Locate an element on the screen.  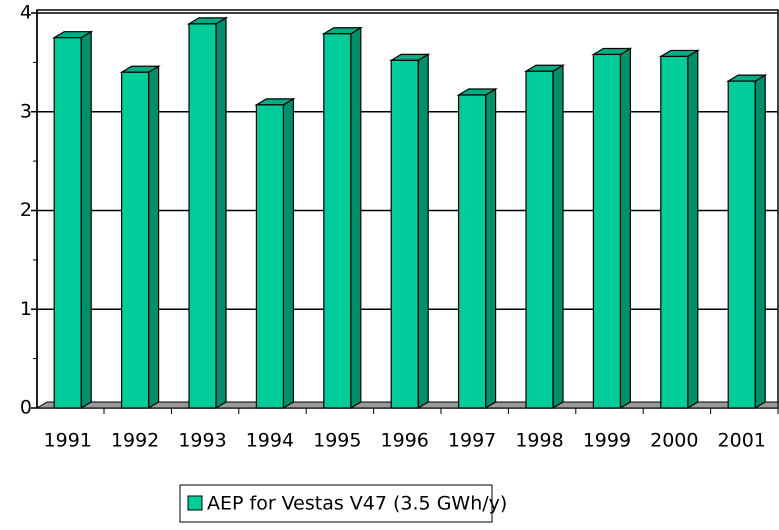
legend-box is located at coordinates (336, 503).